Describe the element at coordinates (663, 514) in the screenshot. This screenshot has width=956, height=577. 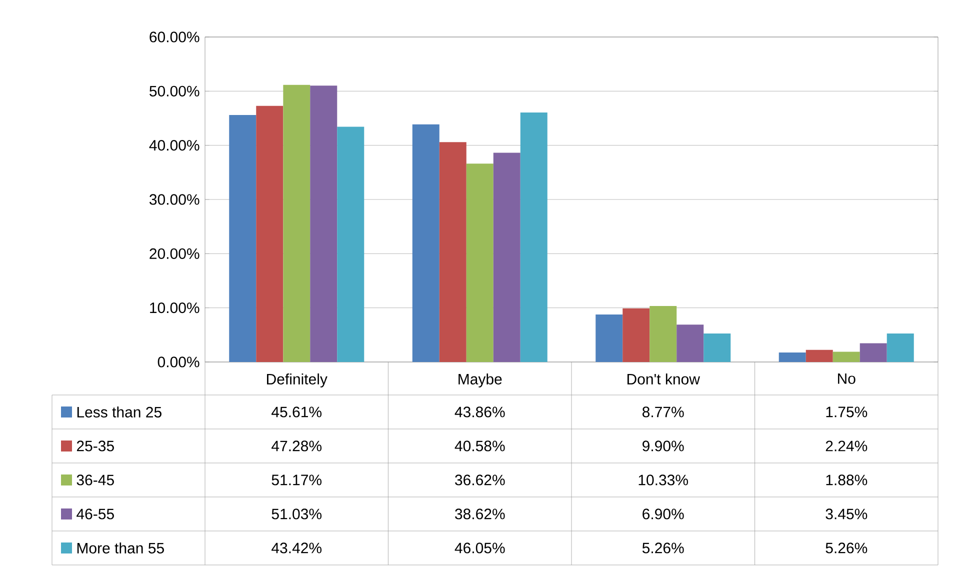
I see `data-label: 6.90%` at that location.